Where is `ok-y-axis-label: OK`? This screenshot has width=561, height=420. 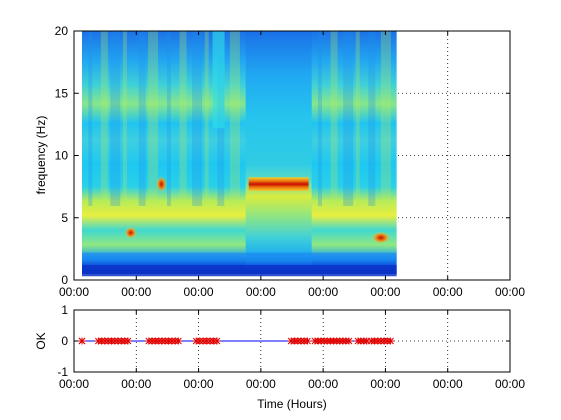
ok-y-axis-label: OK is located at coordinates (41, 340).